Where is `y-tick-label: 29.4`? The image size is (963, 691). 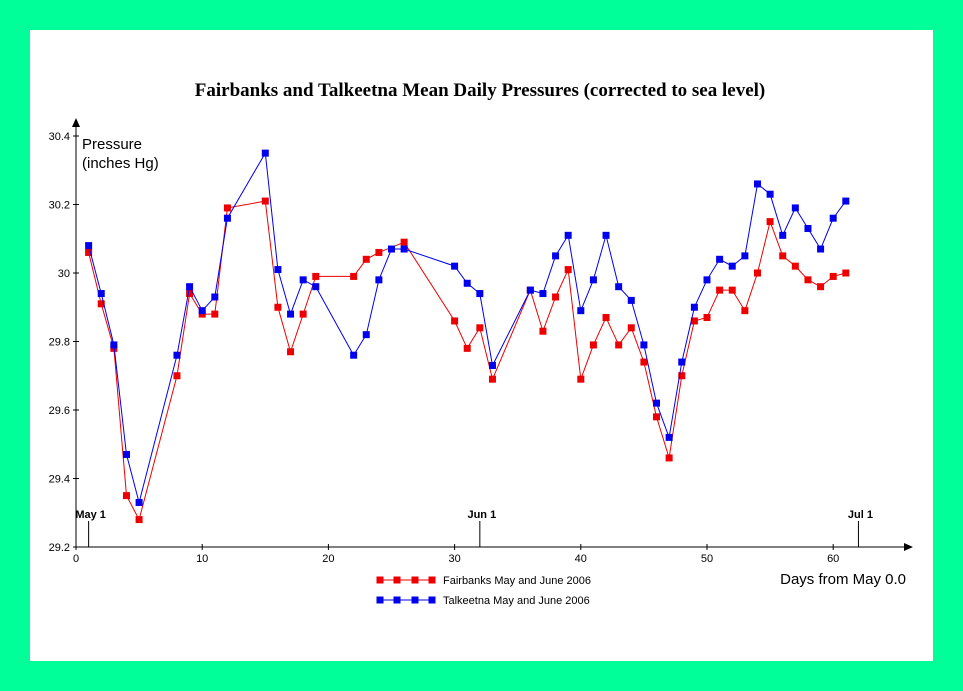 y-tick-label: 29.4 is located at coordinates (59, 480).